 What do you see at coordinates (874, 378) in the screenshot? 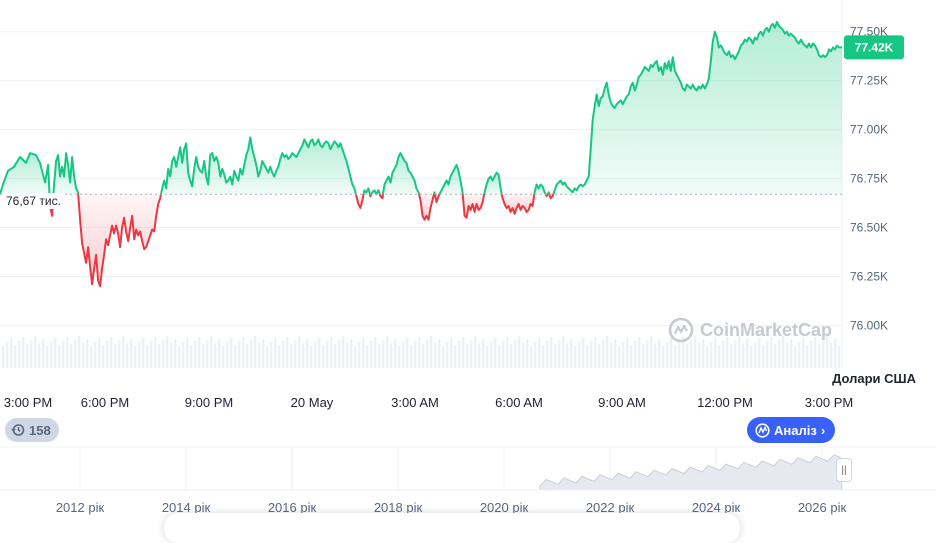
I see `currency-unit-label: Долари США` at bounding box center [874, 378].